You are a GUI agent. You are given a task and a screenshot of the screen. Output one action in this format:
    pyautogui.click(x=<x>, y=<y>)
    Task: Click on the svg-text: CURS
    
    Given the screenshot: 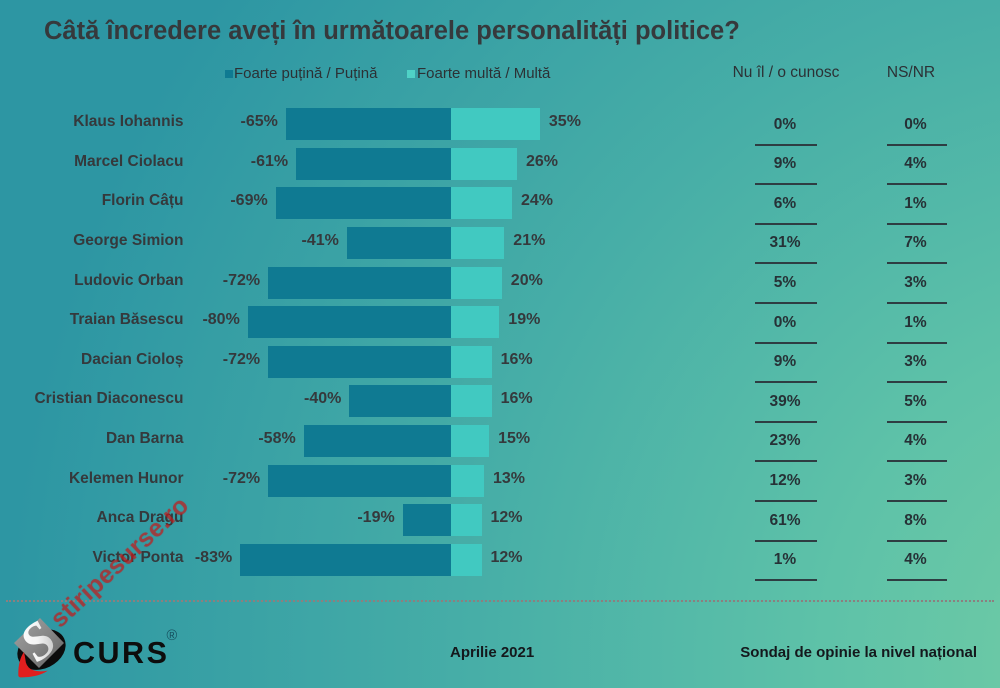 What is the action you would take?
    pyautogui.click(x=121, y=653)
    